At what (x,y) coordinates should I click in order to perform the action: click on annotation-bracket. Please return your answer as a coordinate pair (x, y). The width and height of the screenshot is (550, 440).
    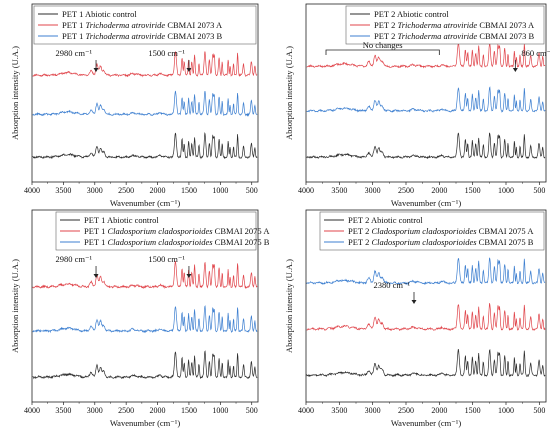
    Looking at the image, I should click on (382, 52).